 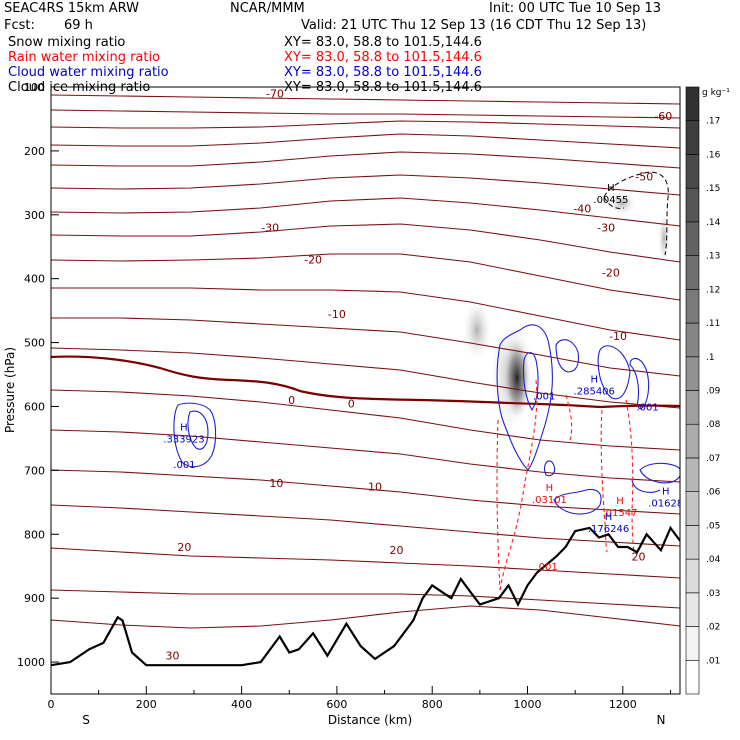 What do you see at coordinates (276, 483) in the screenshot?
I see `isotherm-label: 10` at bounding box center [276, 483].